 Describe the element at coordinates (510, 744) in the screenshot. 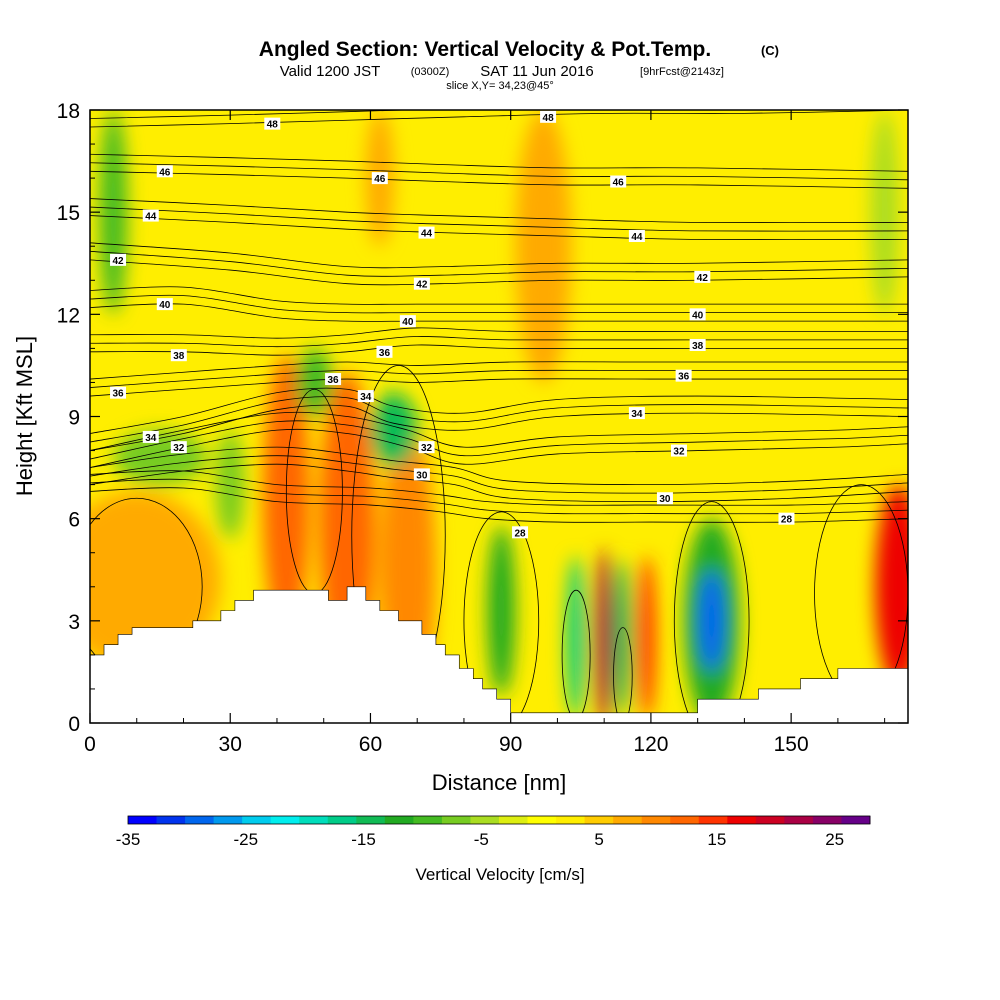

I see `x-tick-label: 90` at that location.